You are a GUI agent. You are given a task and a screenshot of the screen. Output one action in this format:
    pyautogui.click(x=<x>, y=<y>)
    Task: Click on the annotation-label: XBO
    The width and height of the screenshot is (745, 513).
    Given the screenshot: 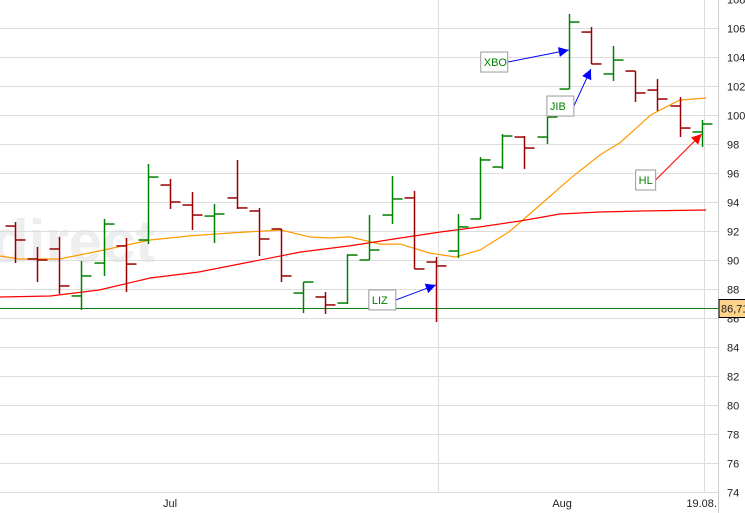 What is the action you would take?
    pyautogui.click(x=496, y=63)
    